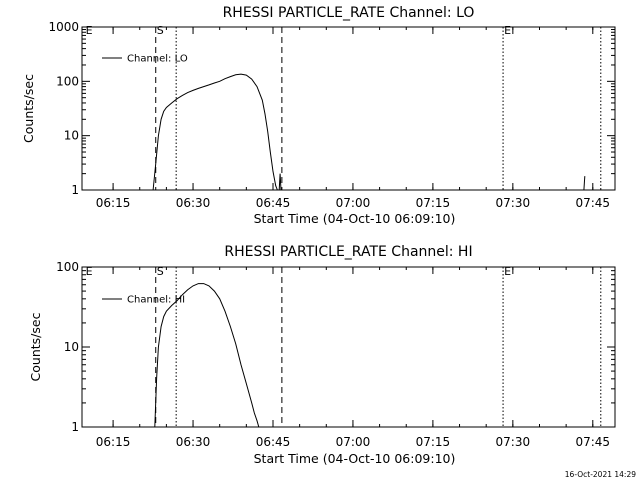  What do you see at coordinates (349, 13) in the screenshot?
I see `chart-title: RHESSI PARTICLE_RATE Channel: LO` at bounding box center [349, 13].